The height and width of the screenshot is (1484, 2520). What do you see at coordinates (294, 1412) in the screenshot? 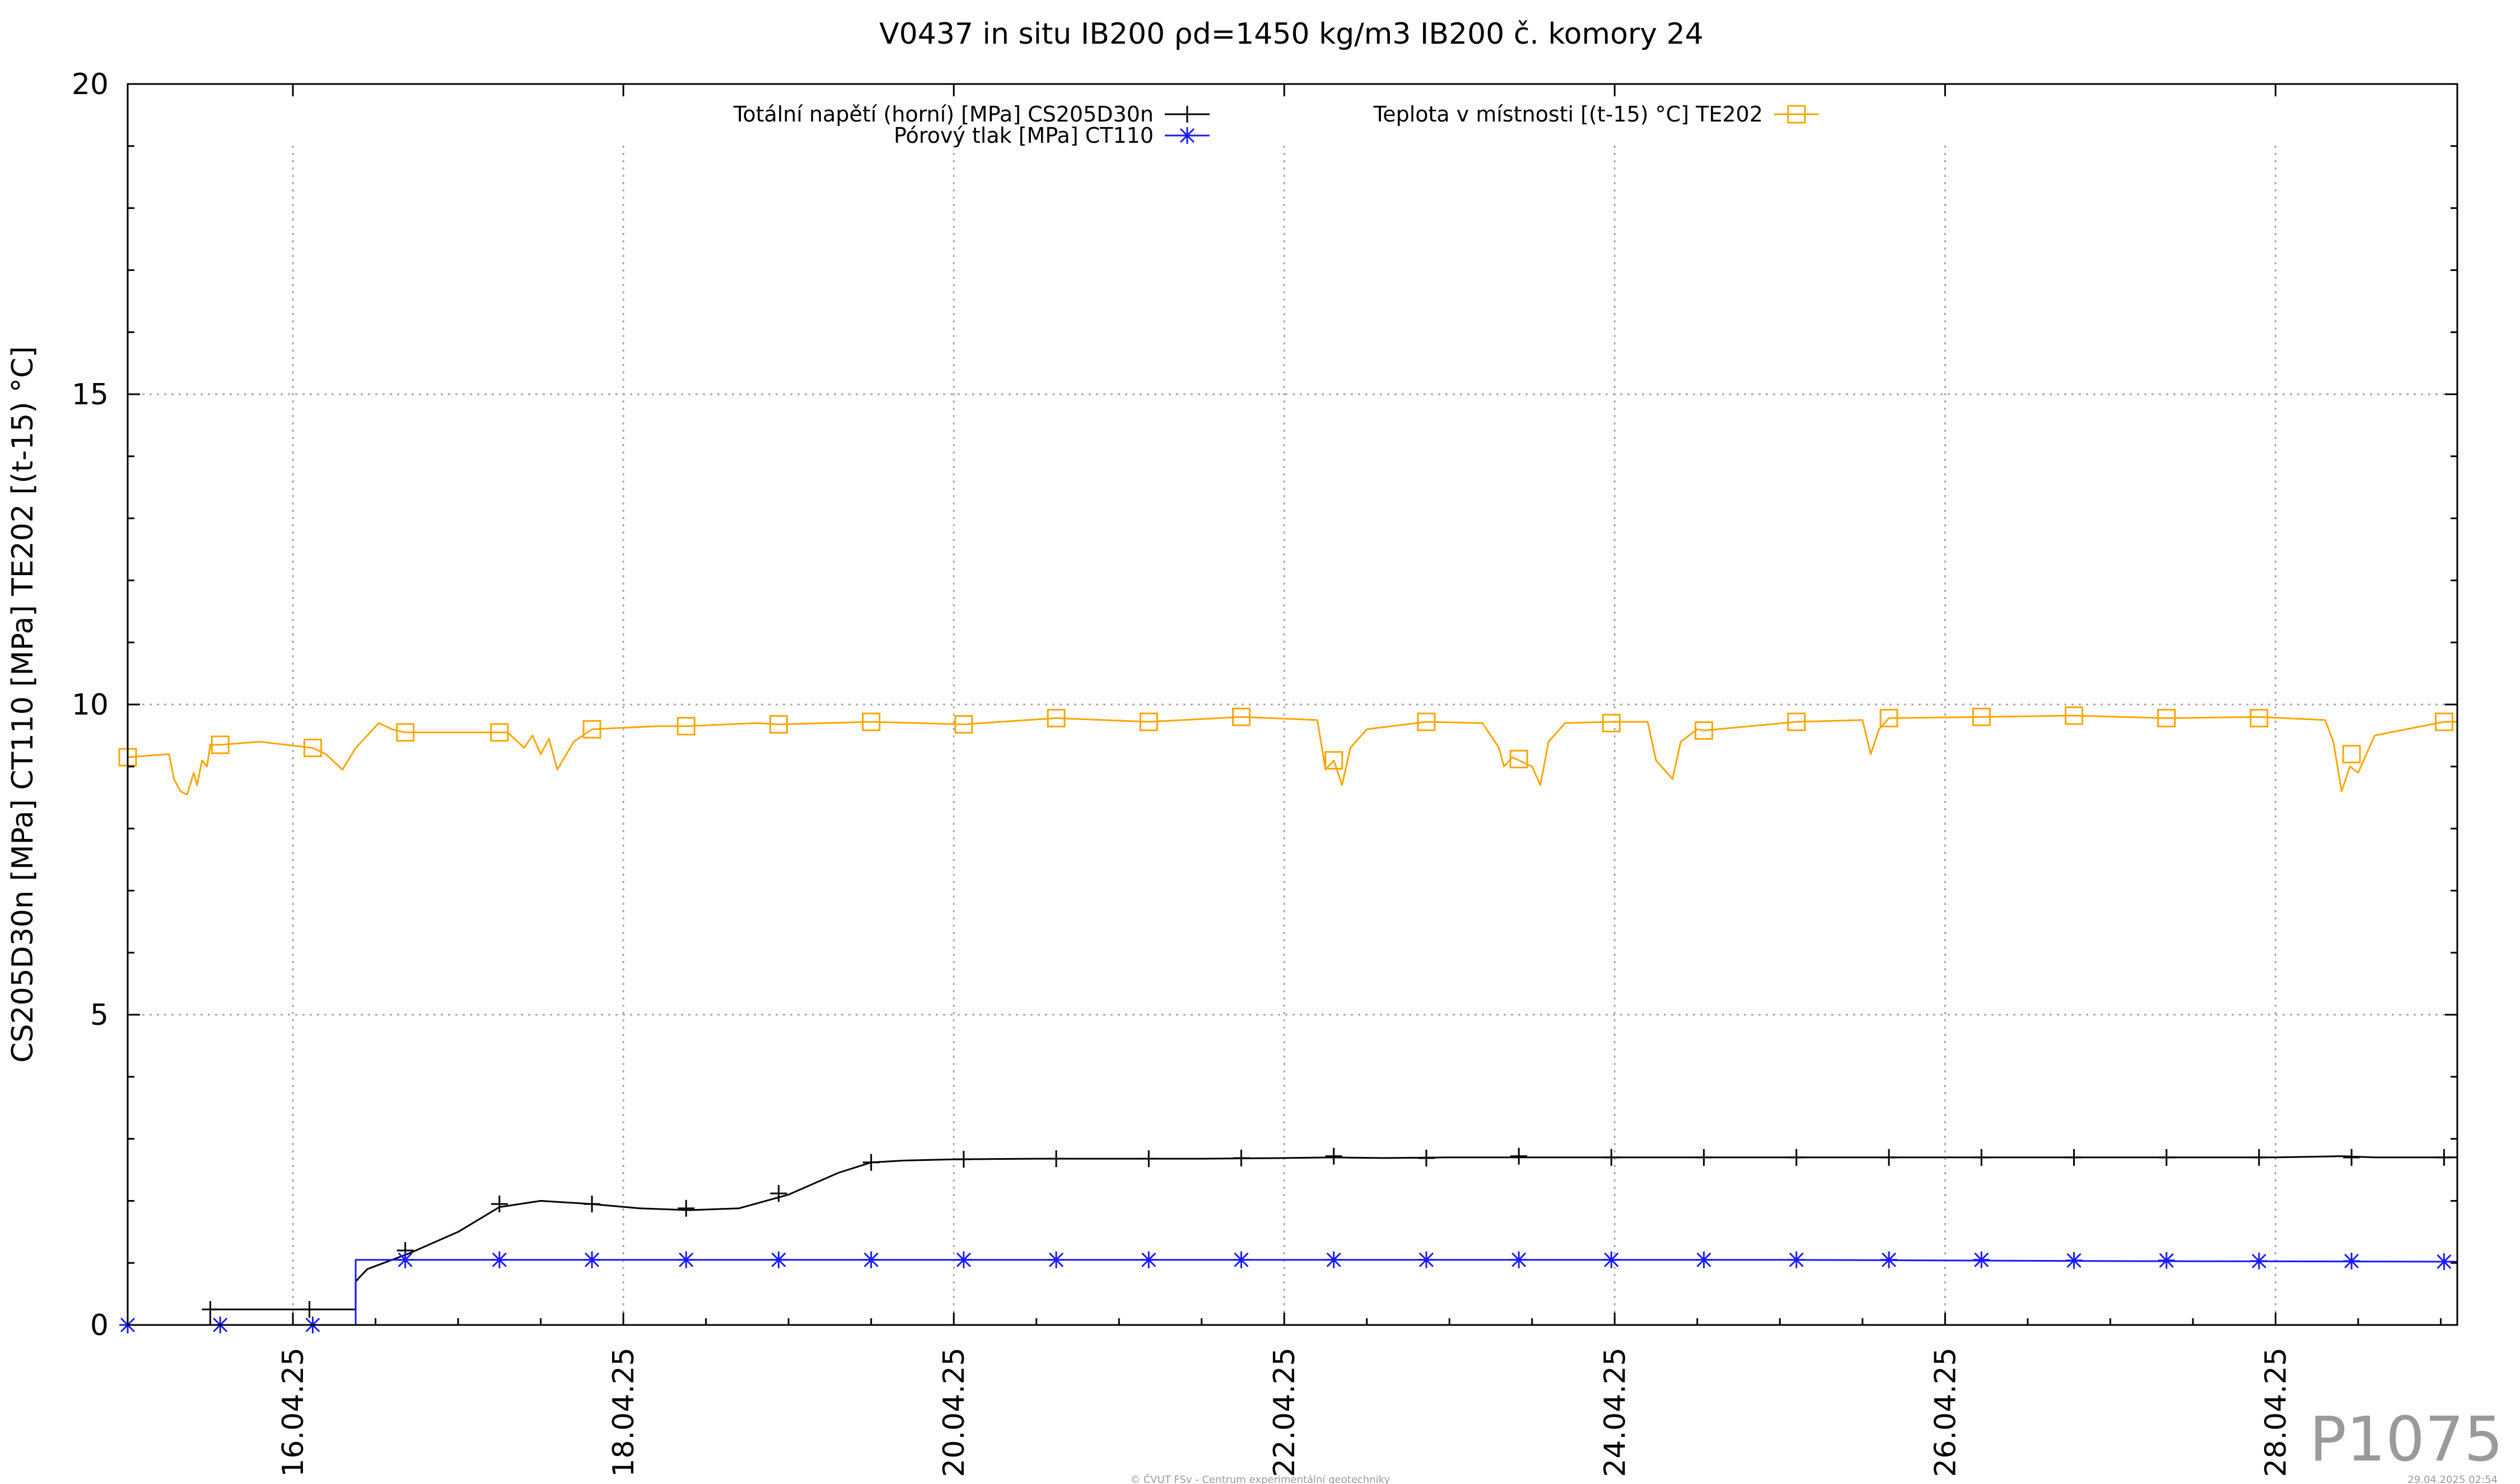
I see `x-tick-label: 16.04.25` at bounding box center [294, 1412].